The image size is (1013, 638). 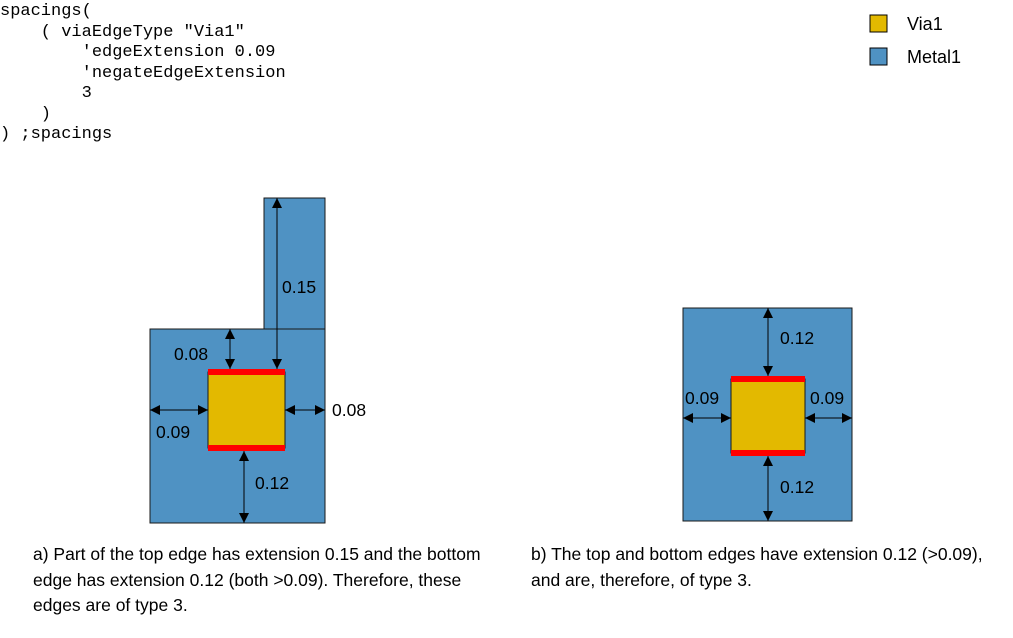 I want to click on figure-a: 0.15 0.08 0.08 0.09 0.12, so click(x=257, y=360).